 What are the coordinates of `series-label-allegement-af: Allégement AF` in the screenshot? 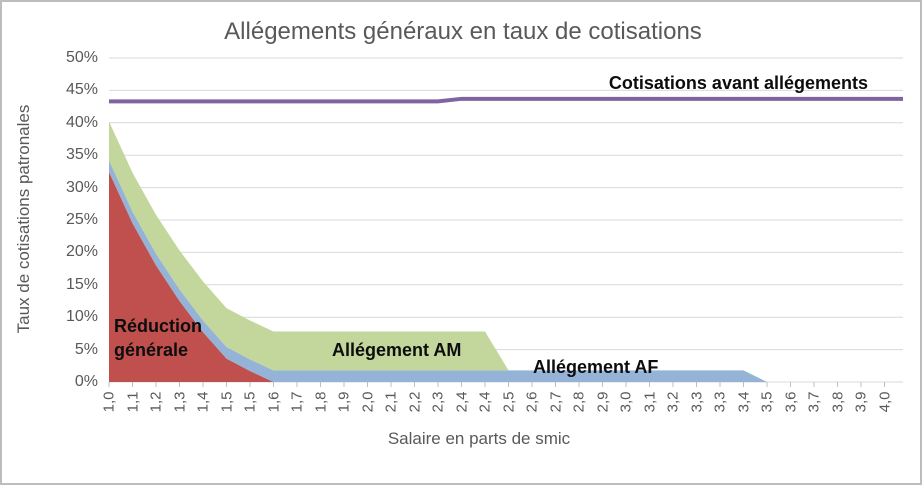 It's located at (596, 367).